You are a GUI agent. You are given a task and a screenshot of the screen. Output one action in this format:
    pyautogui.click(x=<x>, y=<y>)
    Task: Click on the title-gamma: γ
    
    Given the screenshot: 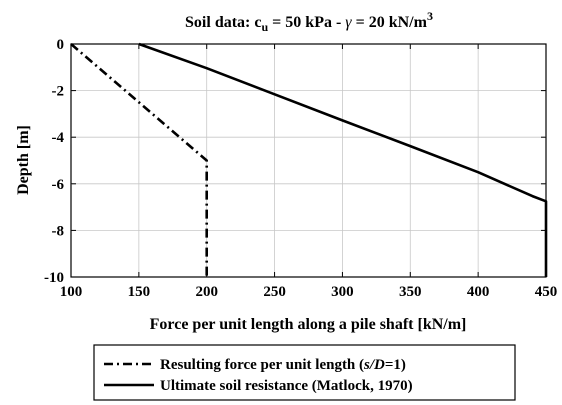 What is the action you would take?
    pyautogui.click(x=348, y=22)
    